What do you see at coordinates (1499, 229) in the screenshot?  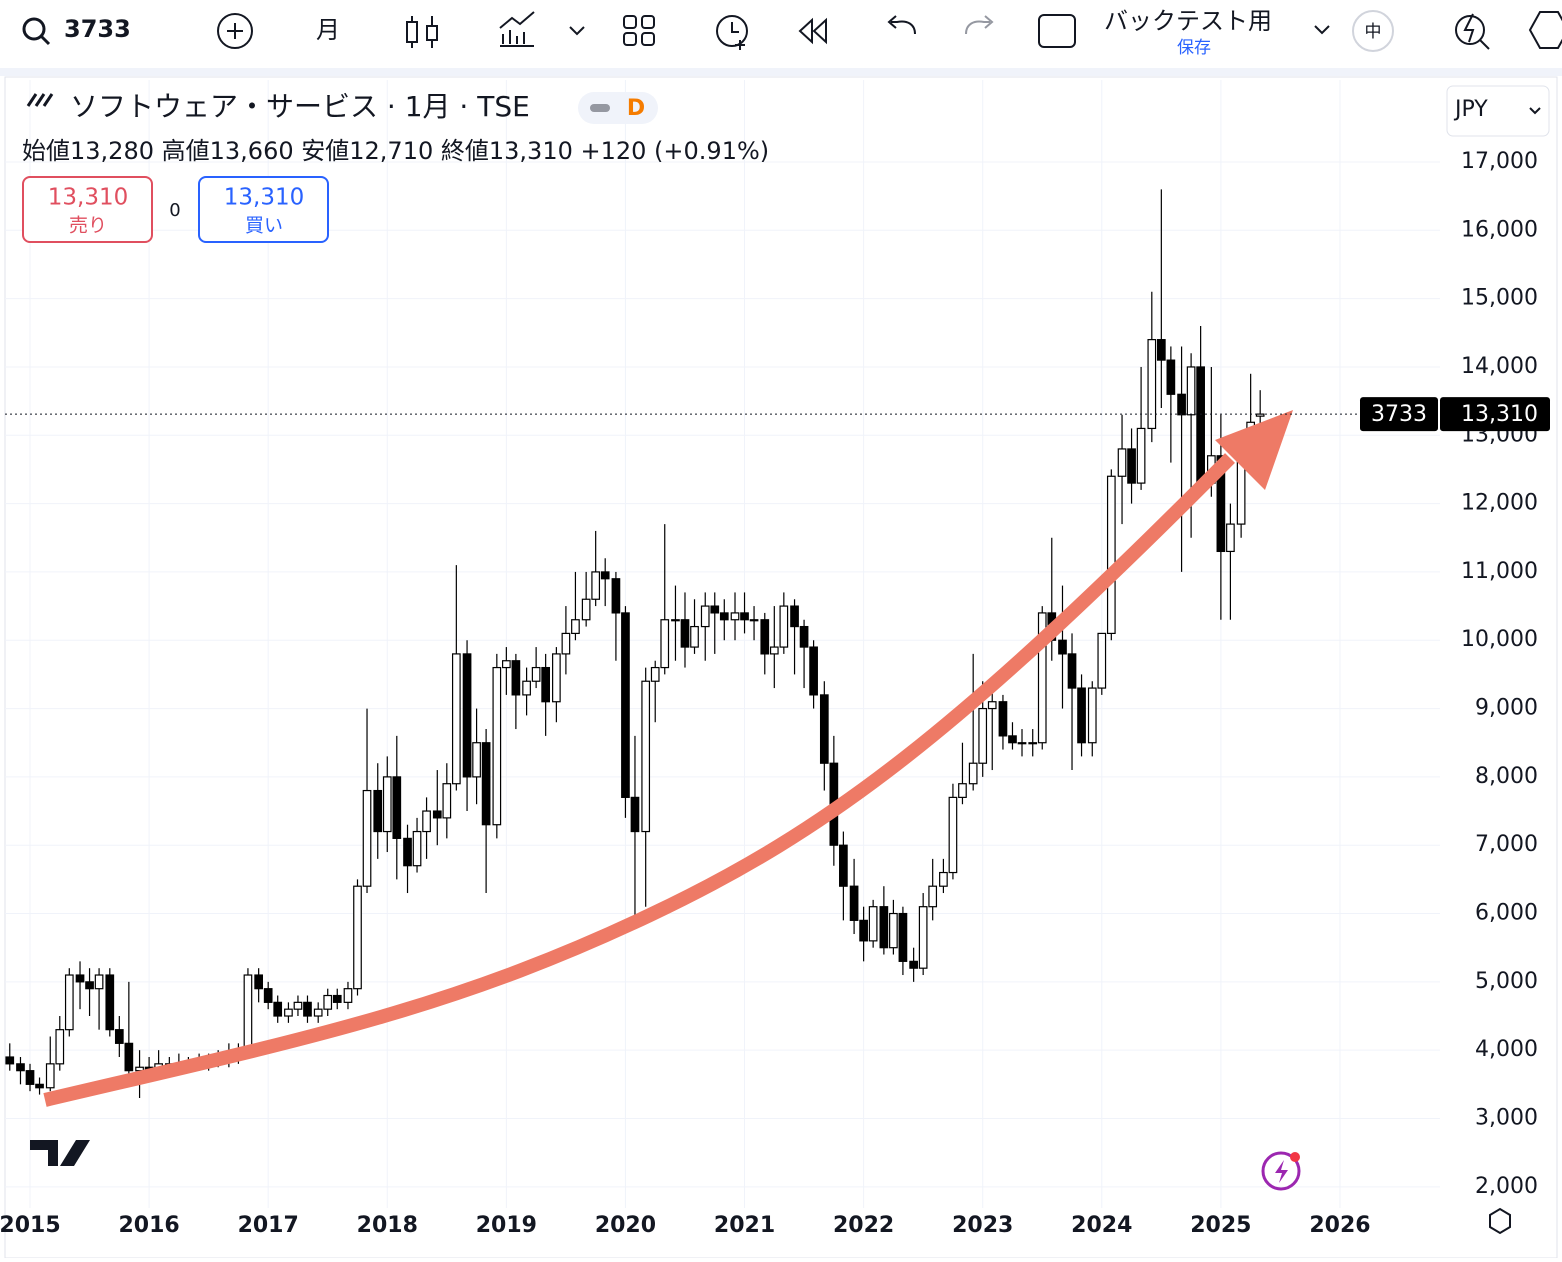 I see `y-tick-label: 16,000` at bounding box center [1499, 229].